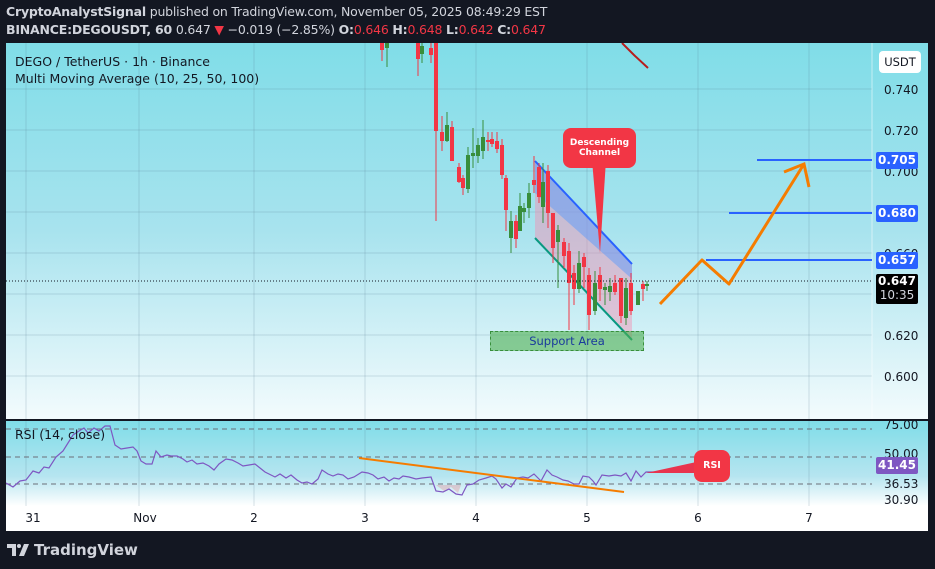 This screenshot has height=569, width=935. What do you see at coordinates (476, 518) in the screenshot?
I see `time-tick: 4` at bounding box center [476, 518].